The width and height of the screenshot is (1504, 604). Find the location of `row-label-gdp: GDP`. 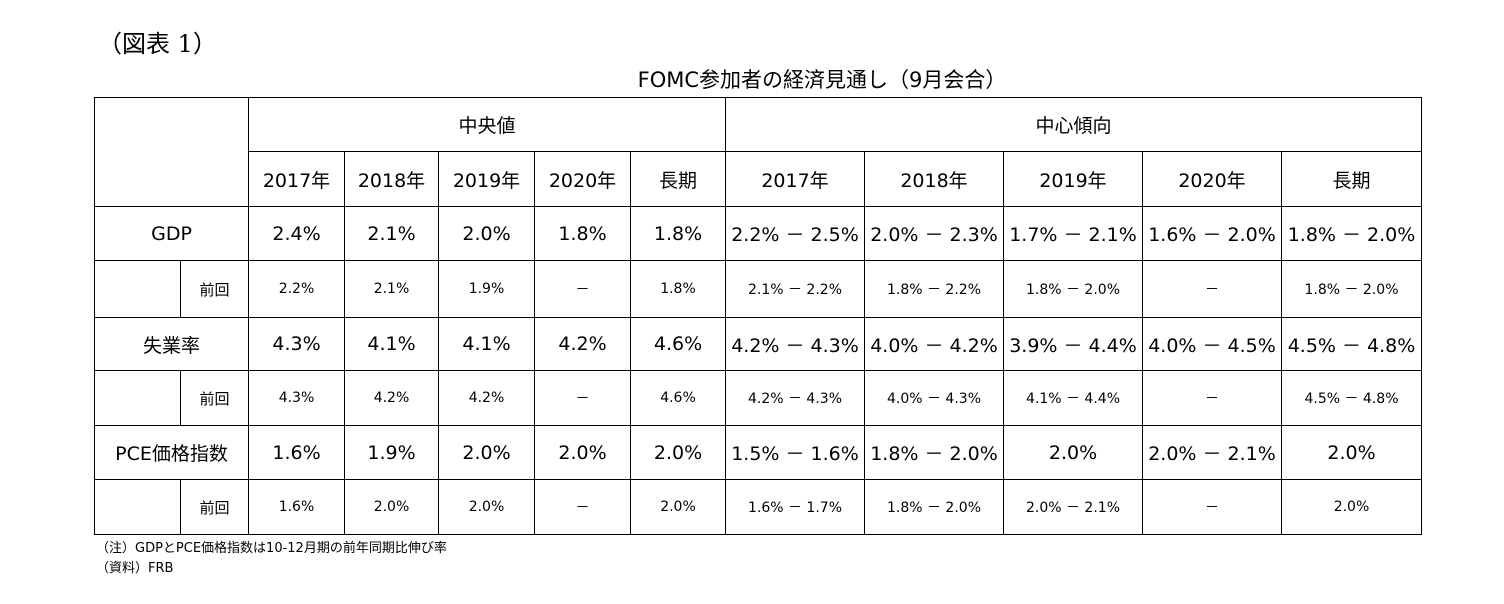

row-label-gdp: GDP is located at coordinates (171, 233).